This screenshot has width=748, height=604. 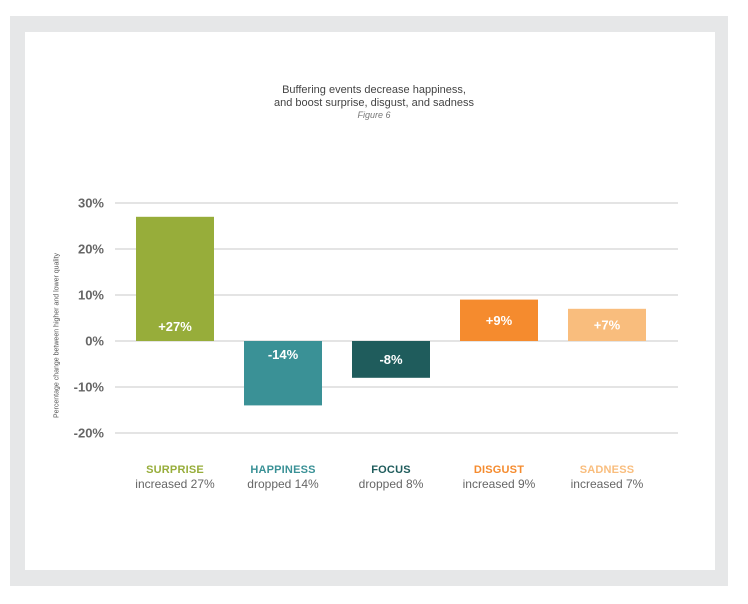 What do you see at coordinates (374, 103) in the screenshot?
I see `chart-title-line-2: and boost surprise, disgust, and sadness` at bounding box center [374, 103].